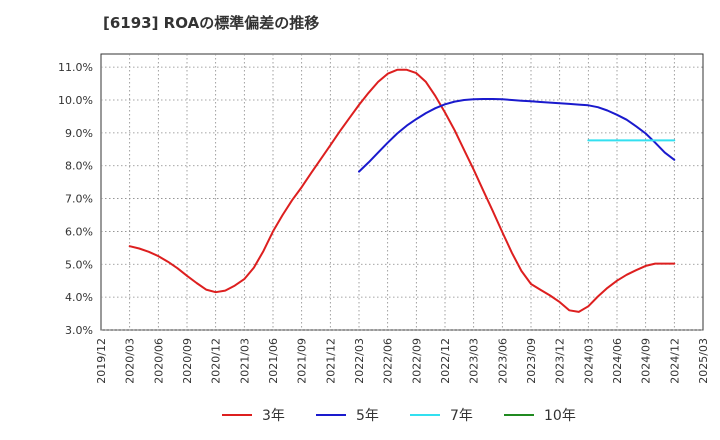 This screenshot has width=720, height=440. I want to click on legend-item-5y: 5年, so click(347, 415).